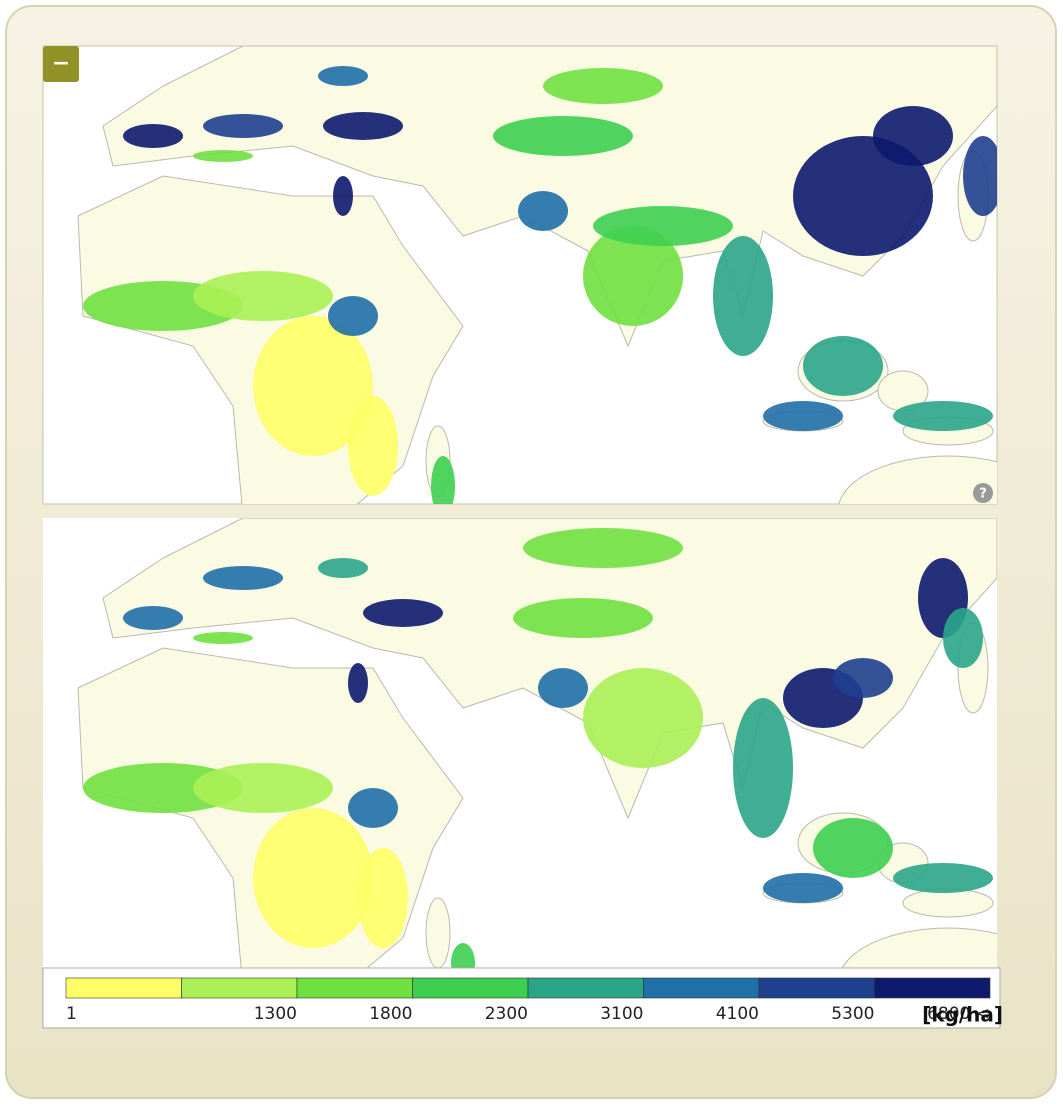 This screenshot has width=1063, height=1104. Describe the element at coordinates (958, 1014) in the screenshot. I see `legend-tick-label: 6800 <` at that location.